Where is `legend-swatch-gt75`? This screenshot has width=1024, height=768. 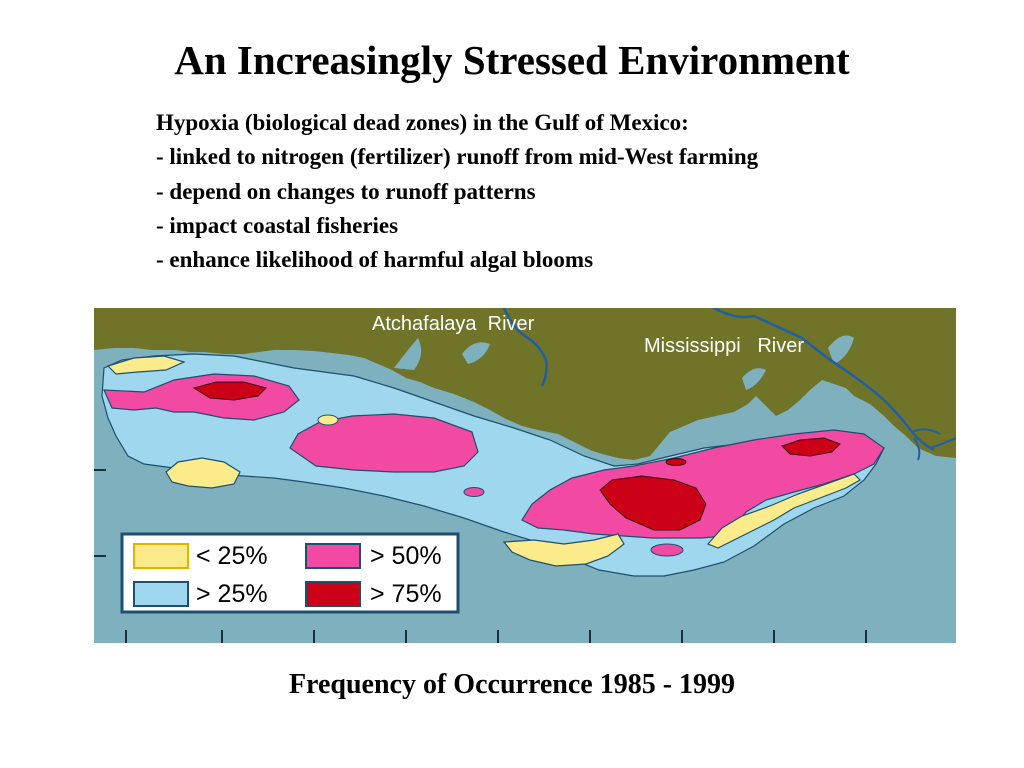
legend-swatch-gt75 is located at coordinates (333, 594).